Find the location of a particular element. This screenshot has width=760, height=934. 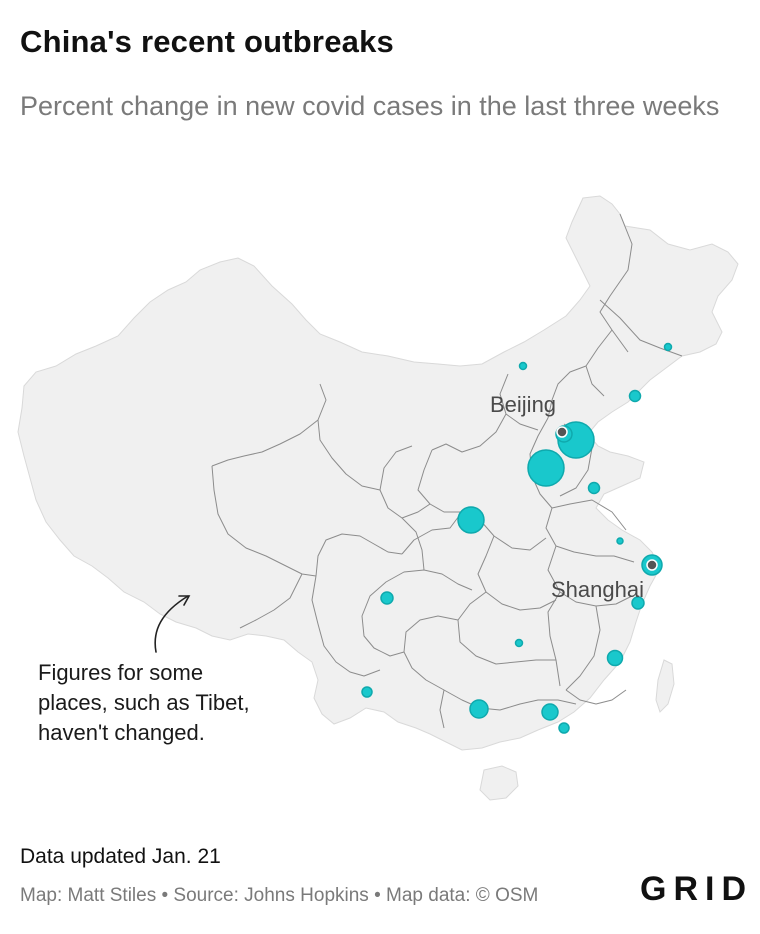

beijing-marker is located at coordinates (562, 432).